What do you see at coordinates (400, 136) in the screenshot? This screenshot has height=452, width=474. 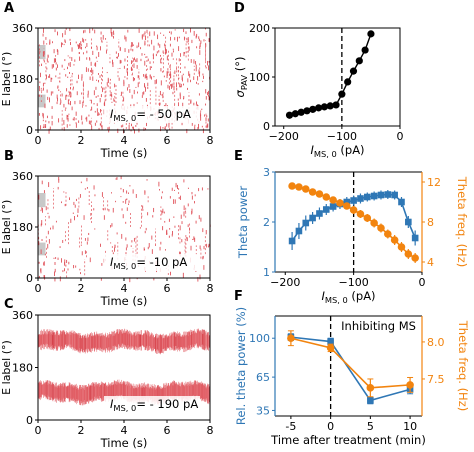 I see `x-tick-label: 0` at bounding box center [400, 136].